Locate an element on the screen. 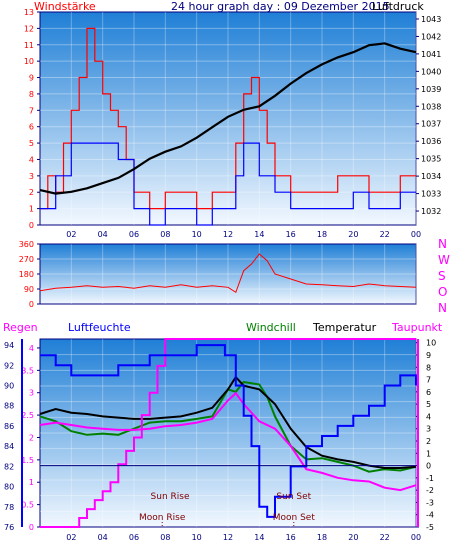 This screenshot has width=470, height=559. panel2-left-ticks: 0 90 180 270 360 is located at coordinates (29, 274).